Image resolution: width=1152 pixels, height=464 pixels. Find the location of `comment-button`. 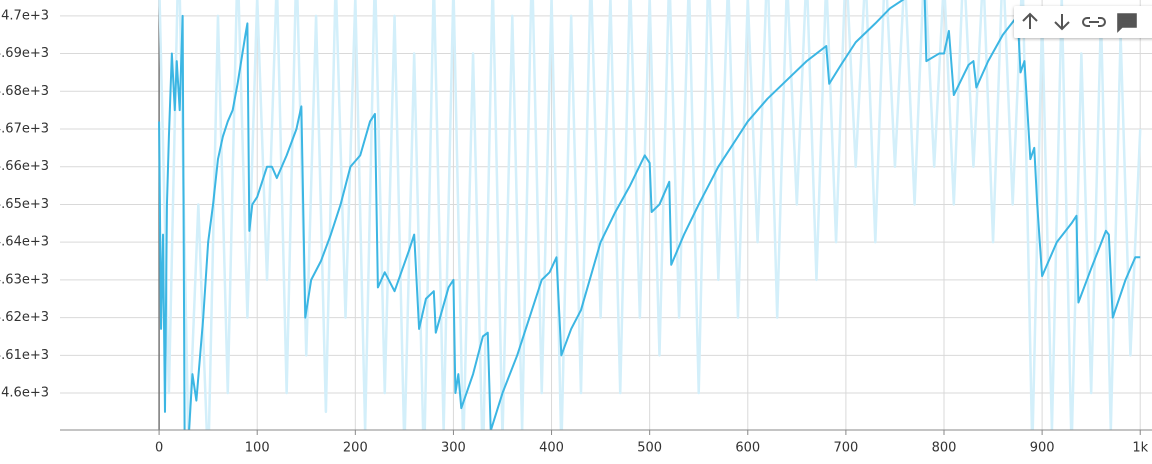

comment-button is located at coordinates (1127, 23).